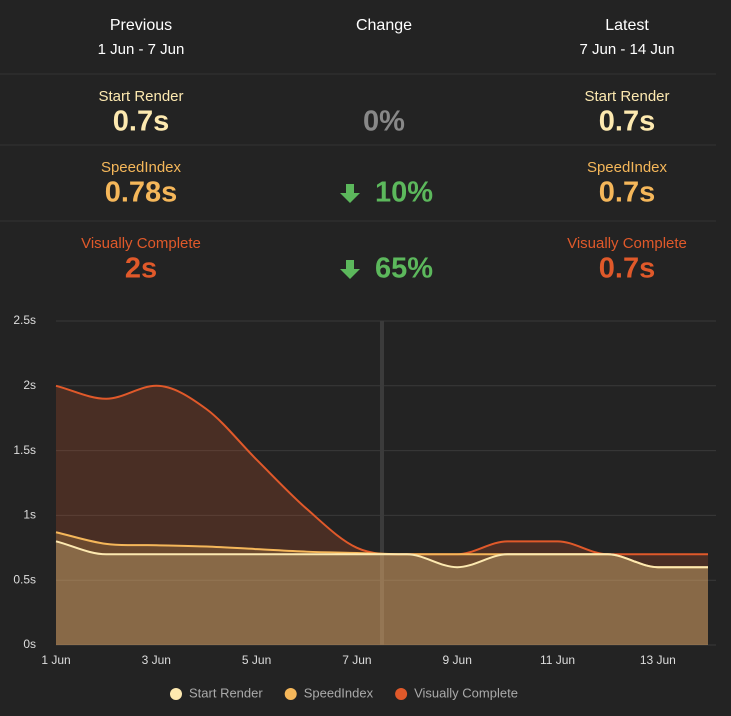 This screenshot has width=731, height=716. Describe the element at coordinates (24, 579) in the screenshot. I see `y-tick-label: 0.5s` at that location.